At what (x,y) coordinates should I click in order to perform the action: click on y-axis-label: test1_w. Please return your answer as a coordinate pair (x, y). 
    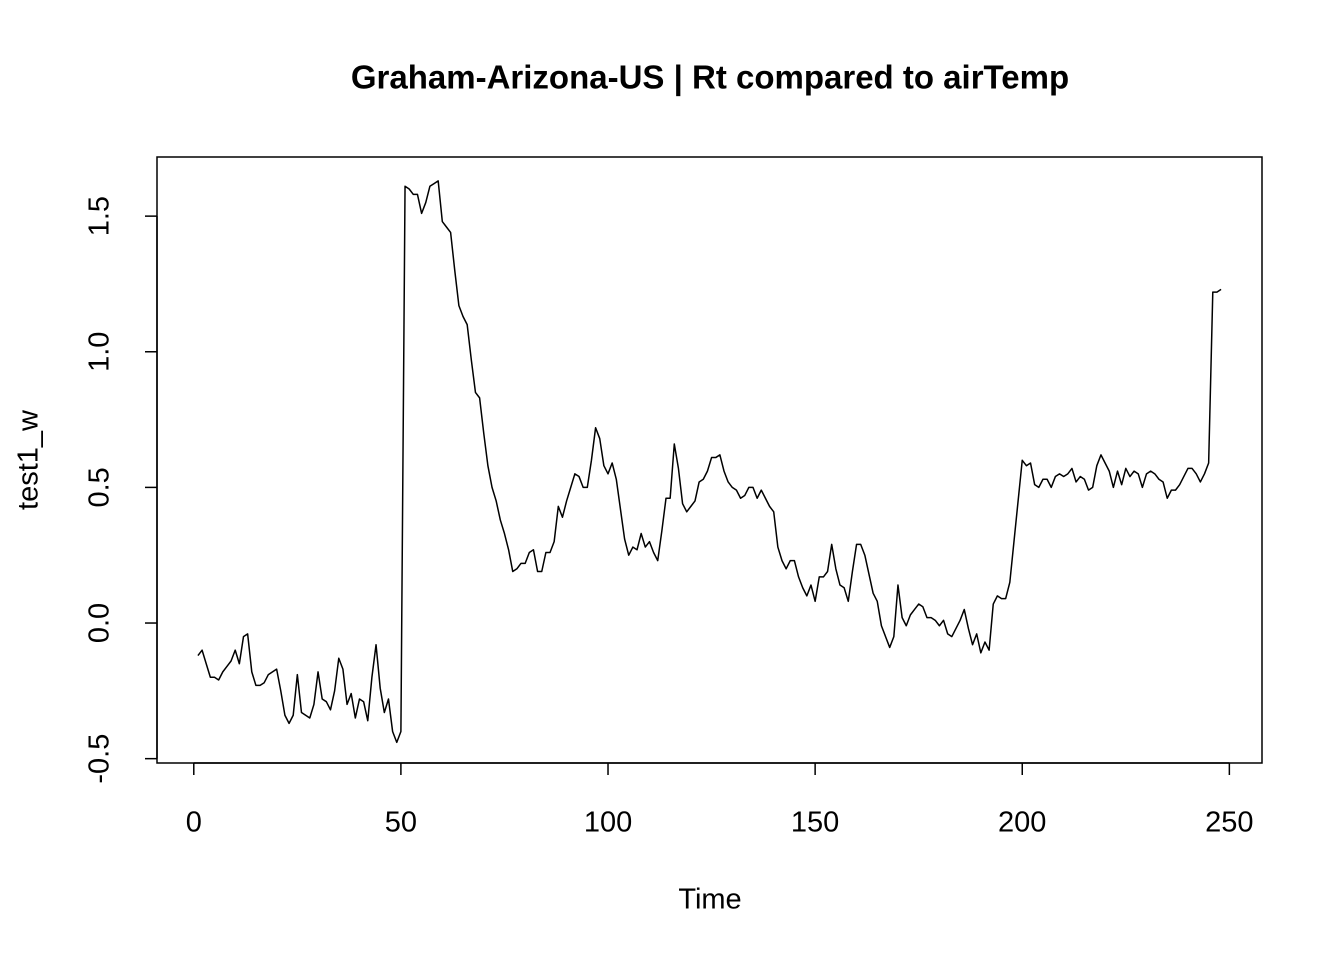
    Looking at the image, I should click on (29, 459).